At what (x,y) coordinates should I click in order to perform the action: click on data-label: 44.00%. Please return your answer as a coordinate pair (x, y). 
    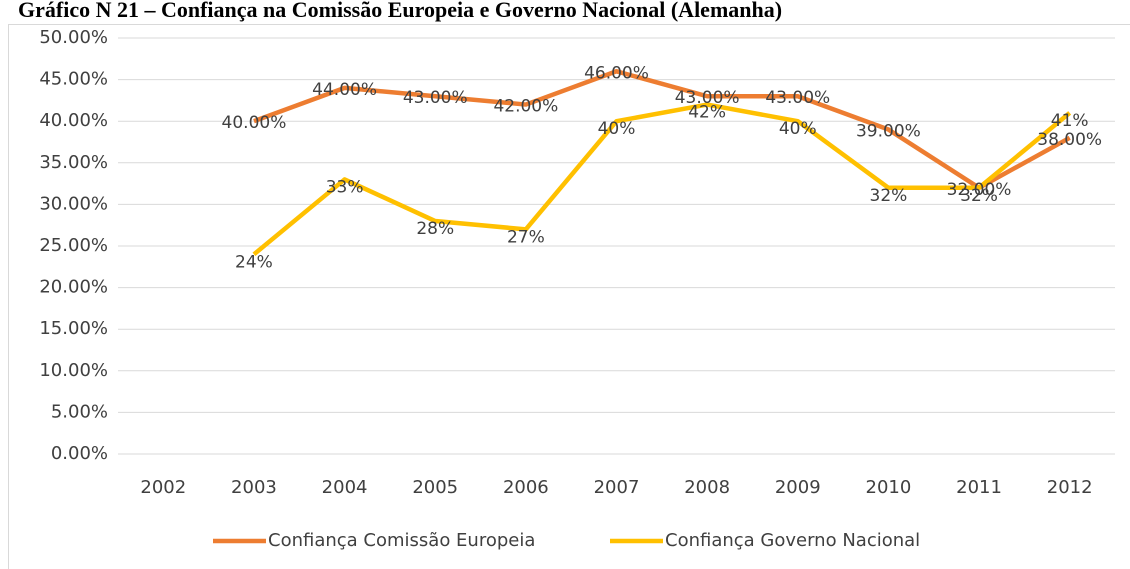
    Looking at the image, I should click on (344, 90).